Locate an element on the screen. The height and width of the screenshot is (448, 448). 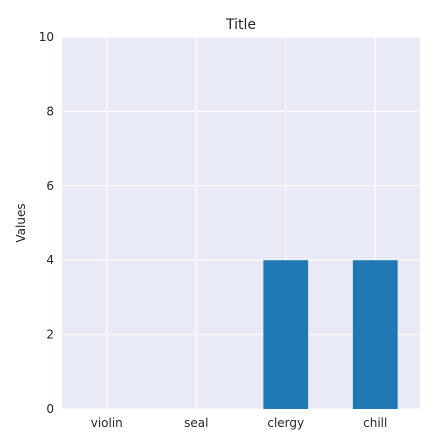
y-tick-label: 4 is located at coordinates (50, 260).